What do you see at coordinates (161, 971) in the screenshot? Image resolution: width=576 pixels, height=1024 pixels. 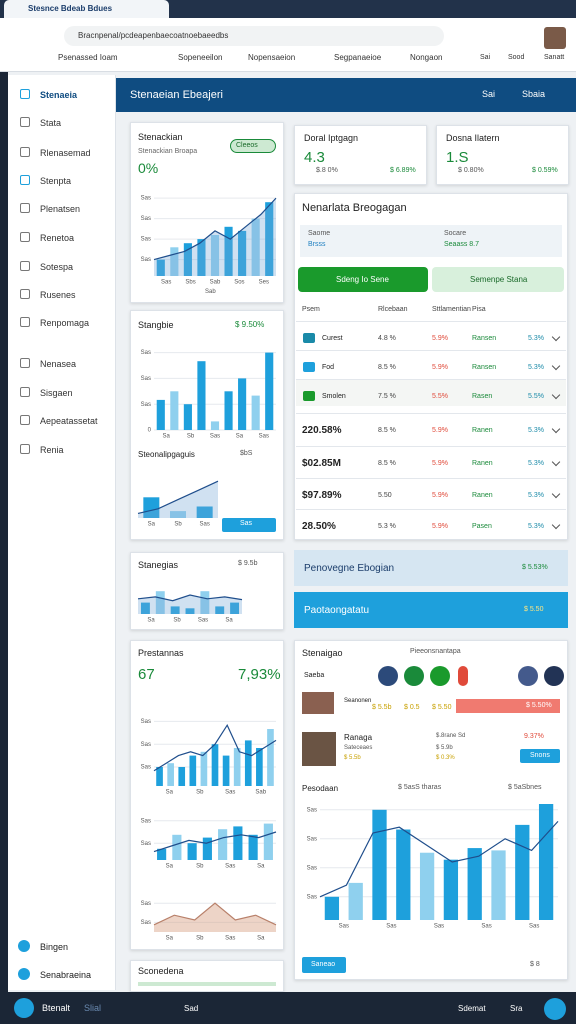 I see `card-title: Sconedena` at bounding box center [161, 971].